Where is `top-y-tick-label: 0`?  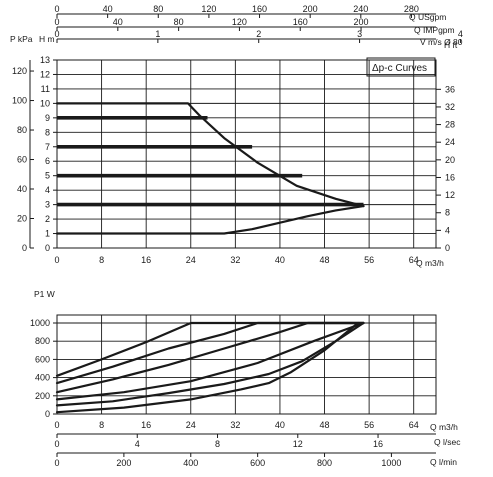
top-y-tick-label: 0 is located at coordinates (47, 248).